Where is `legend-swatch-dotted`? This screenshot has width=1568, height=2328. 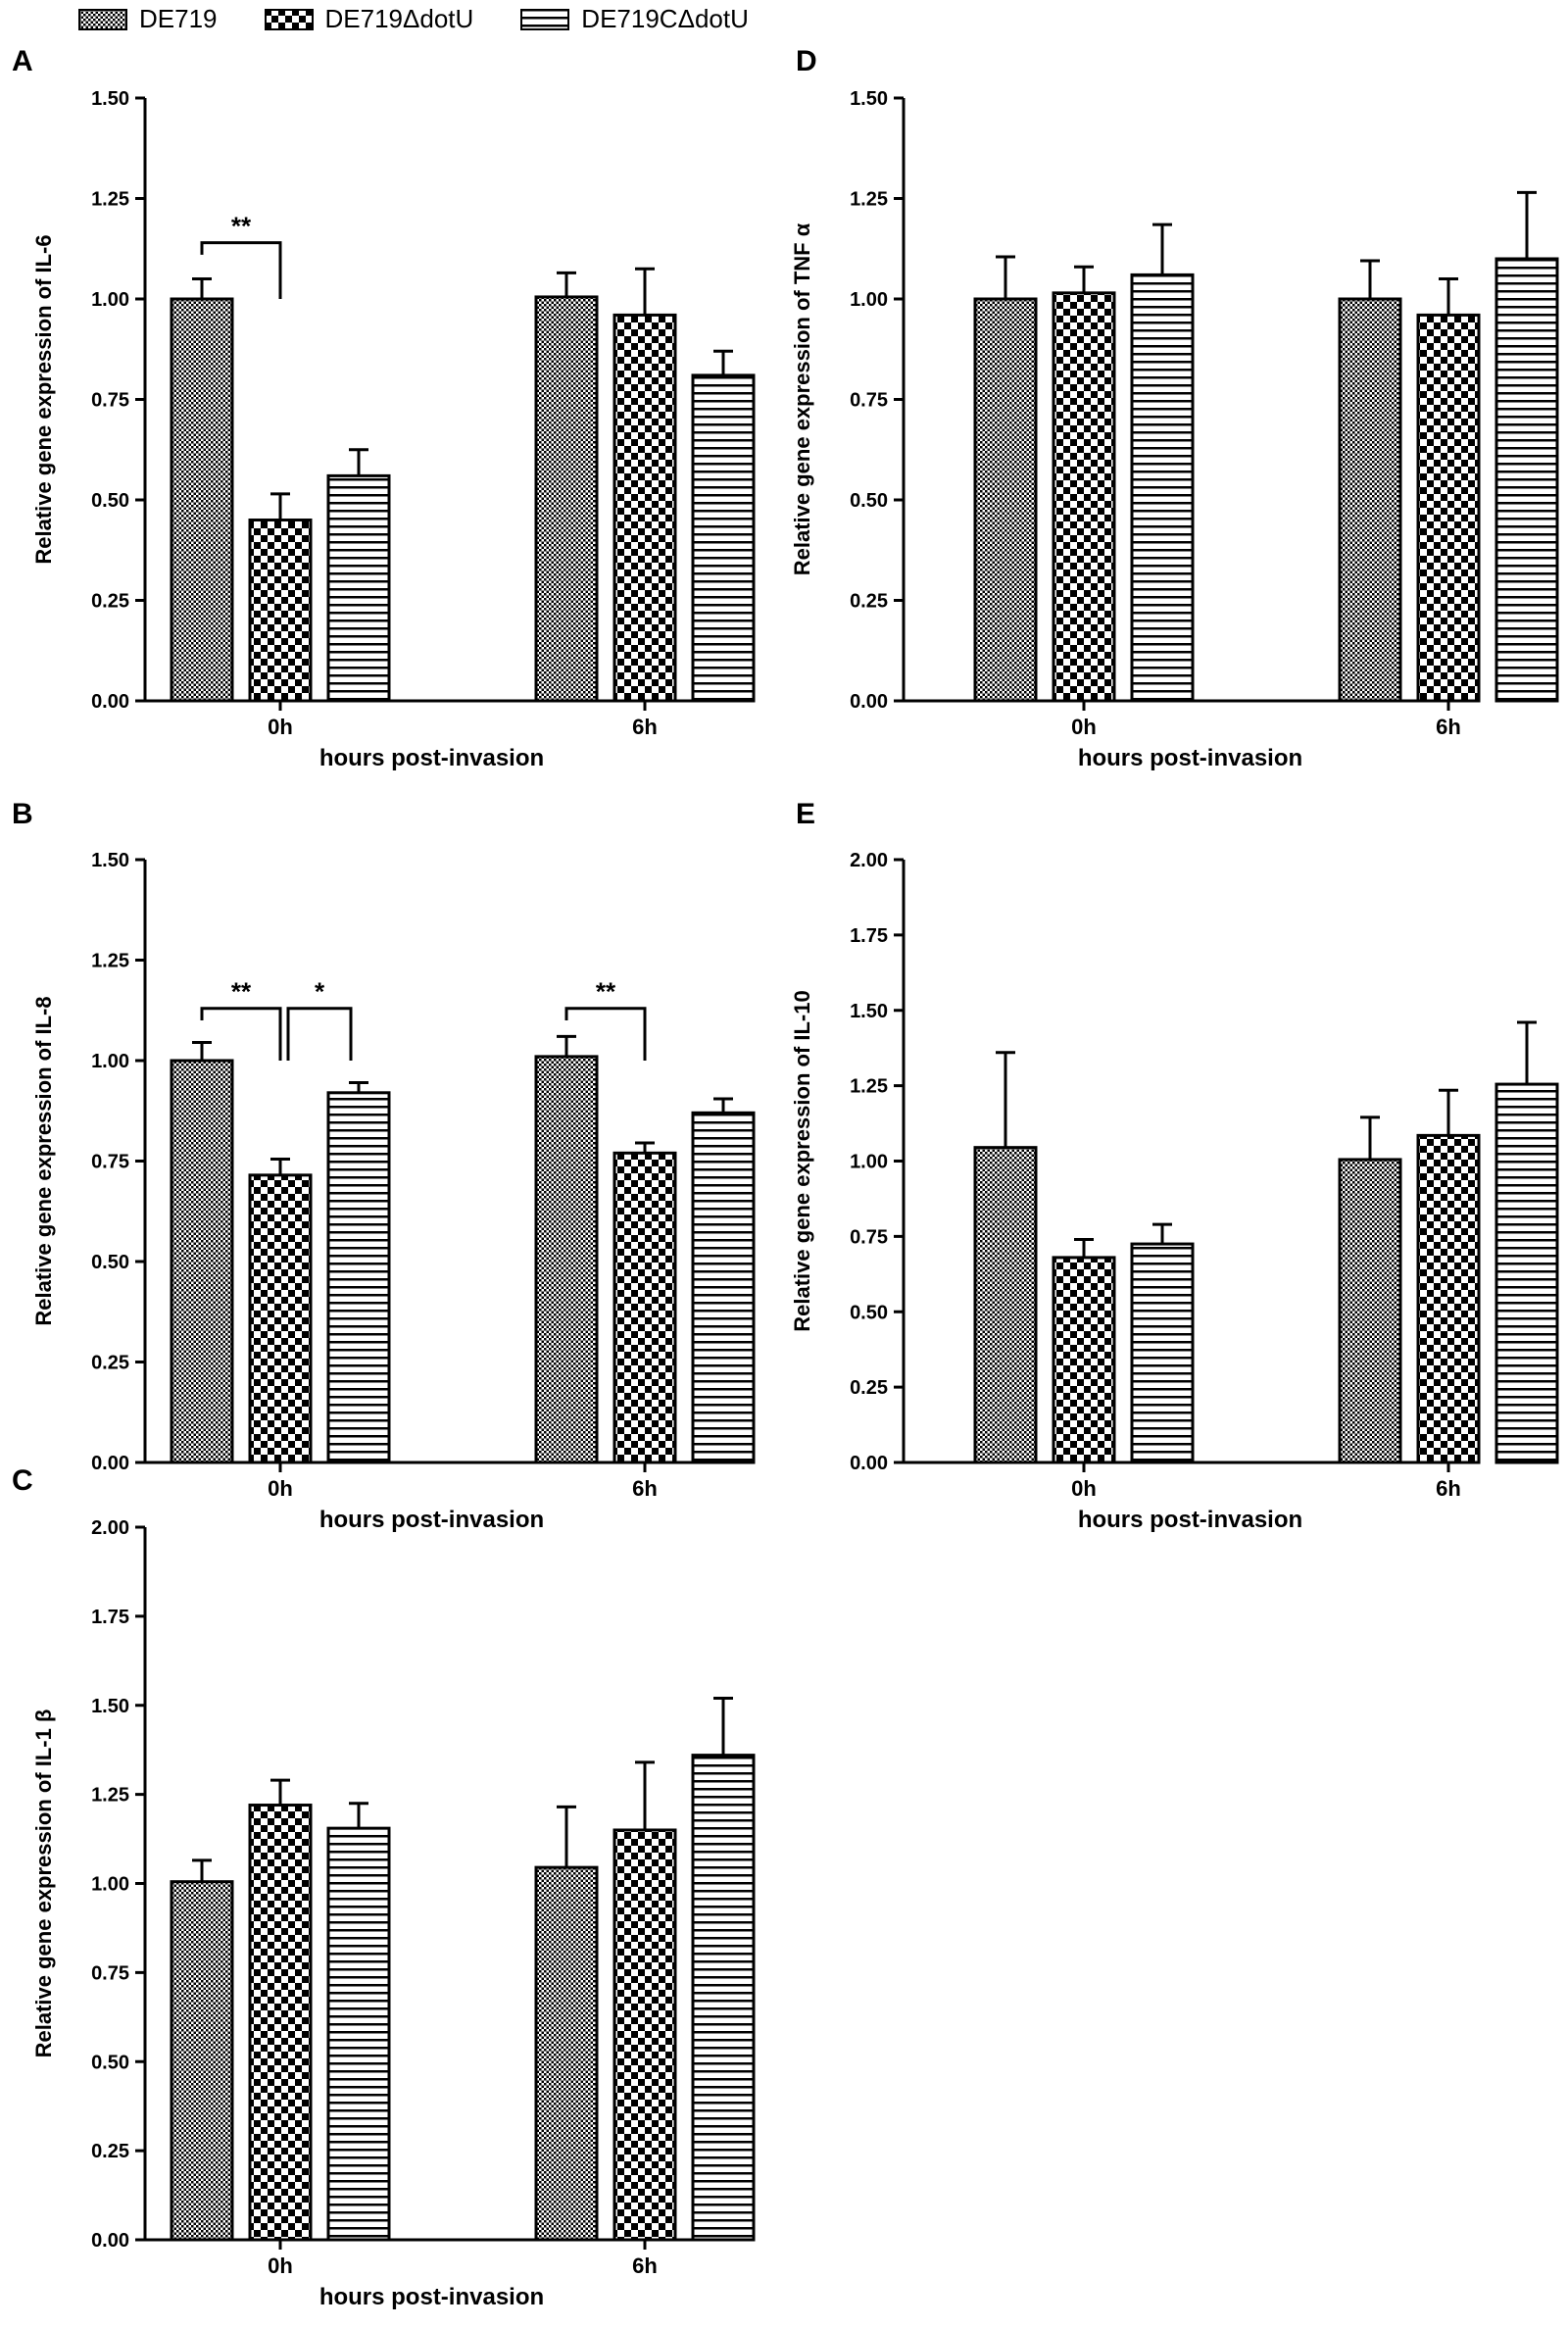
legend-swatch-dotted is located at coordinates (102, 19).